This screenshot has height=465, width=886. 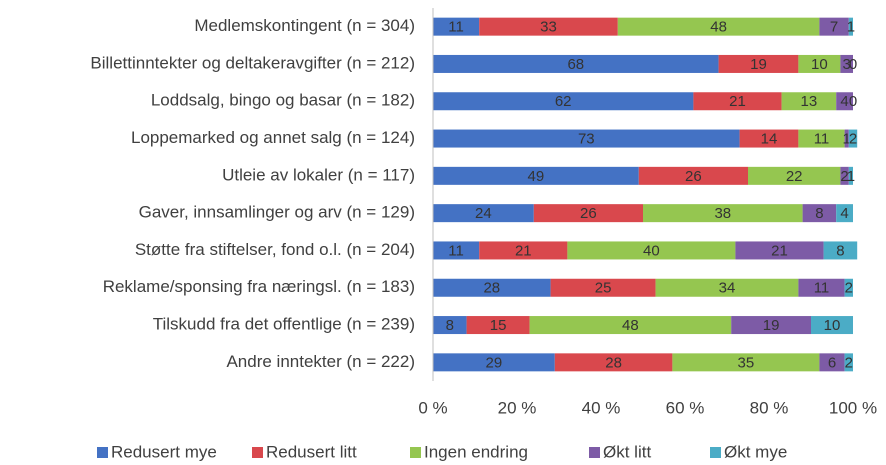 I want to click on data-label: 24, so click(x=483, y=213).